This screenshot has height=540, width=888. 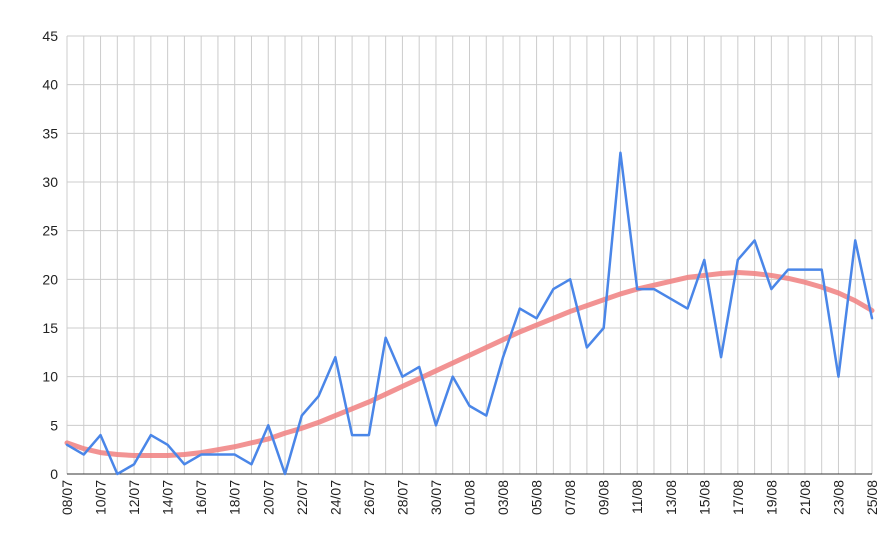 I want to click on x-tick-label: 22/07, so click(x=302, y=497).